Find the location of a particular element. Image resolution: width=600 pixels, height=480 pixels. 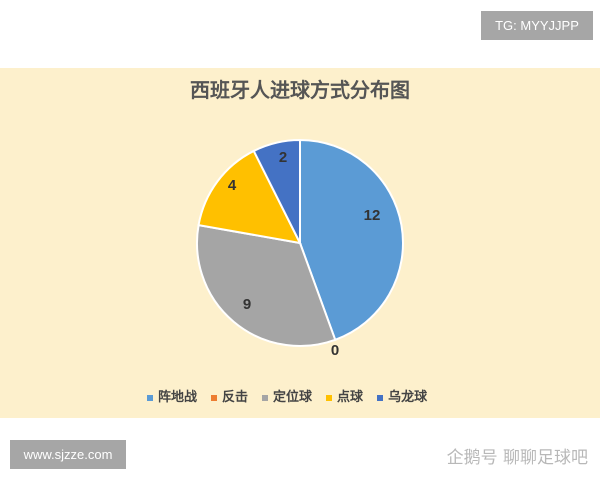

data-label-0: 12 is located at coordinates (372, 215).